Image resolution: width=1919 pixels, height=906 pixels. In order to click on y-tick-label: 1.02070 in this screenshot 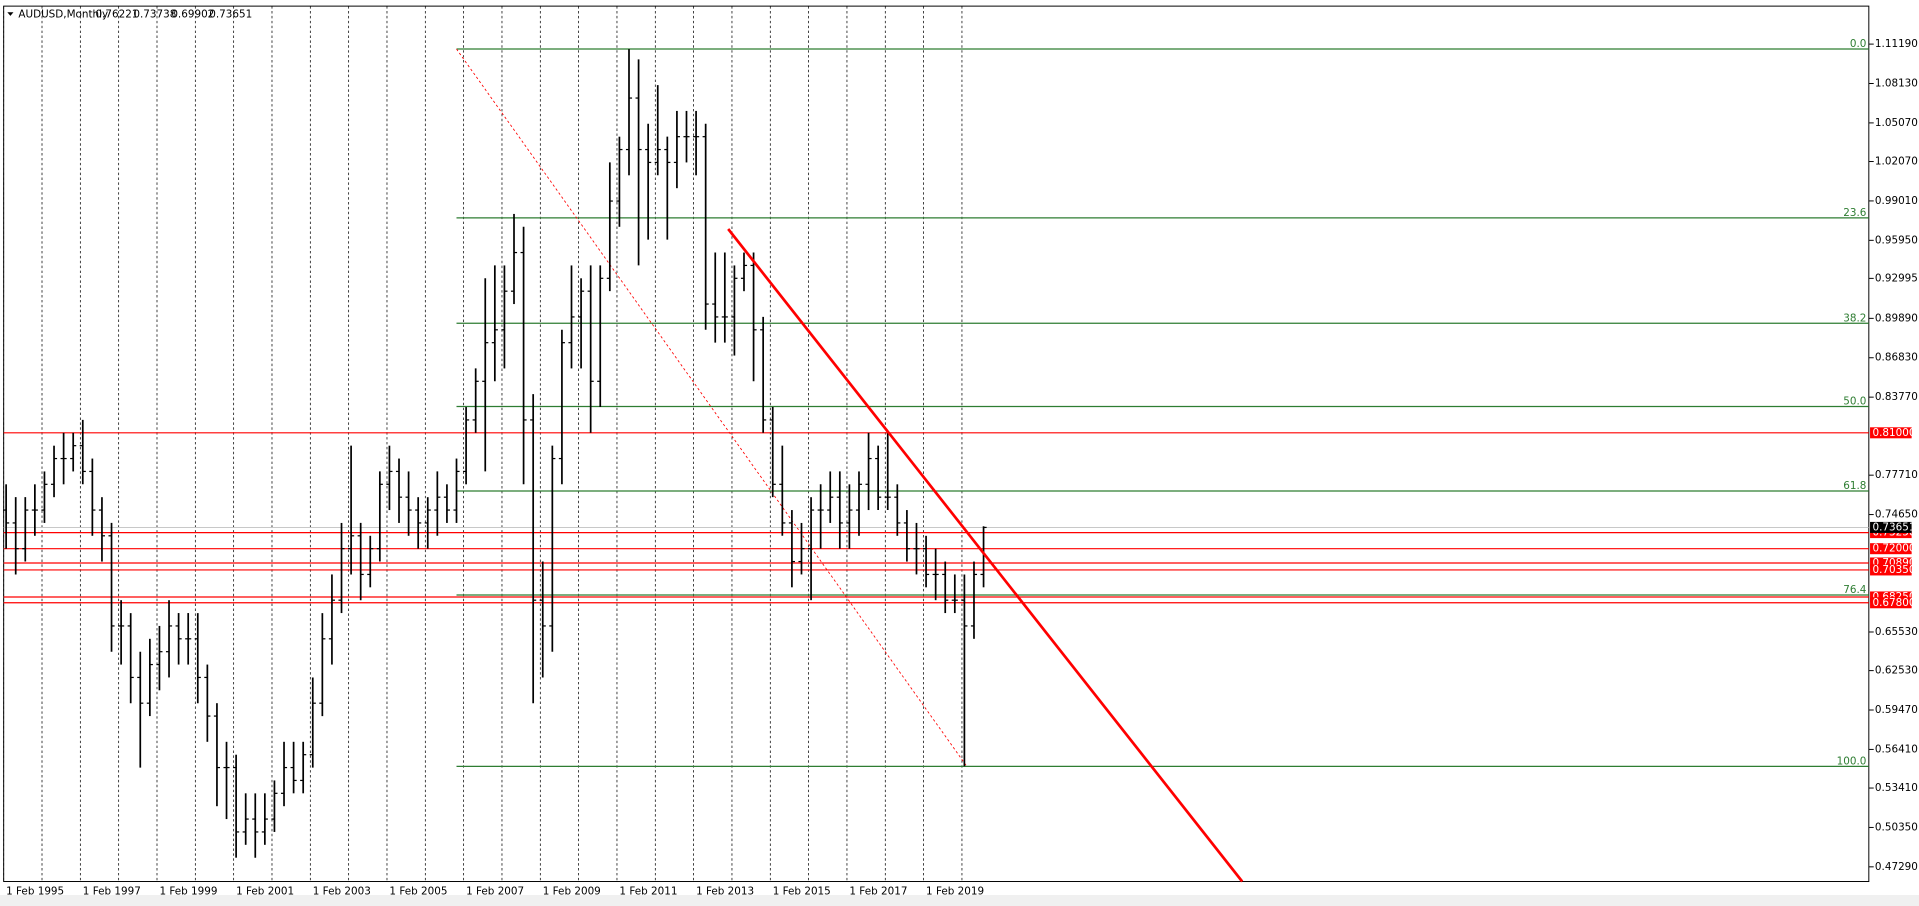, I will do `click(1896, 162)`.